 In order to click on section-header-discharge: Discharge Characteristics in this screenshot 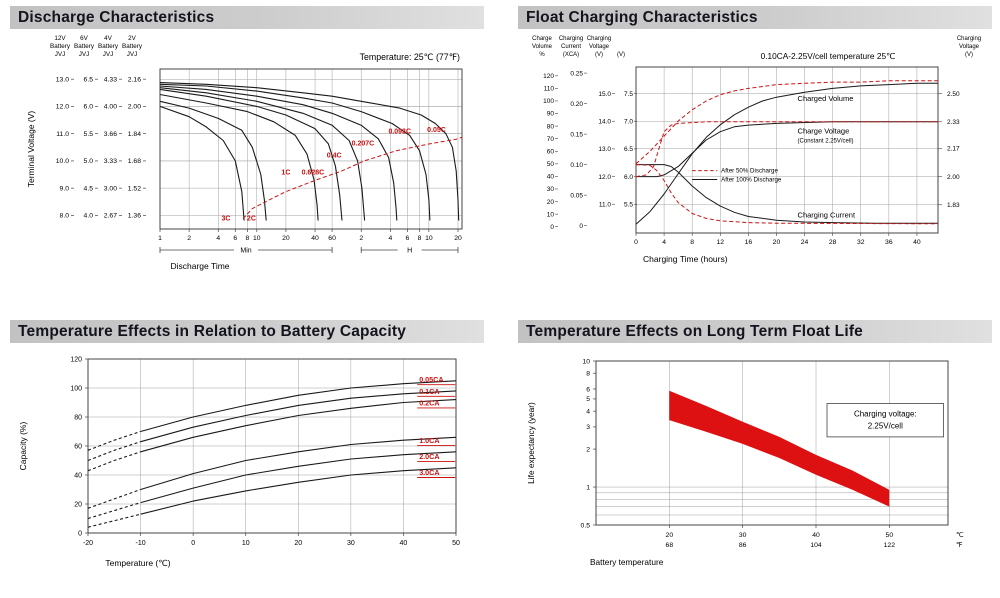, I will do `click(247, 17)`.